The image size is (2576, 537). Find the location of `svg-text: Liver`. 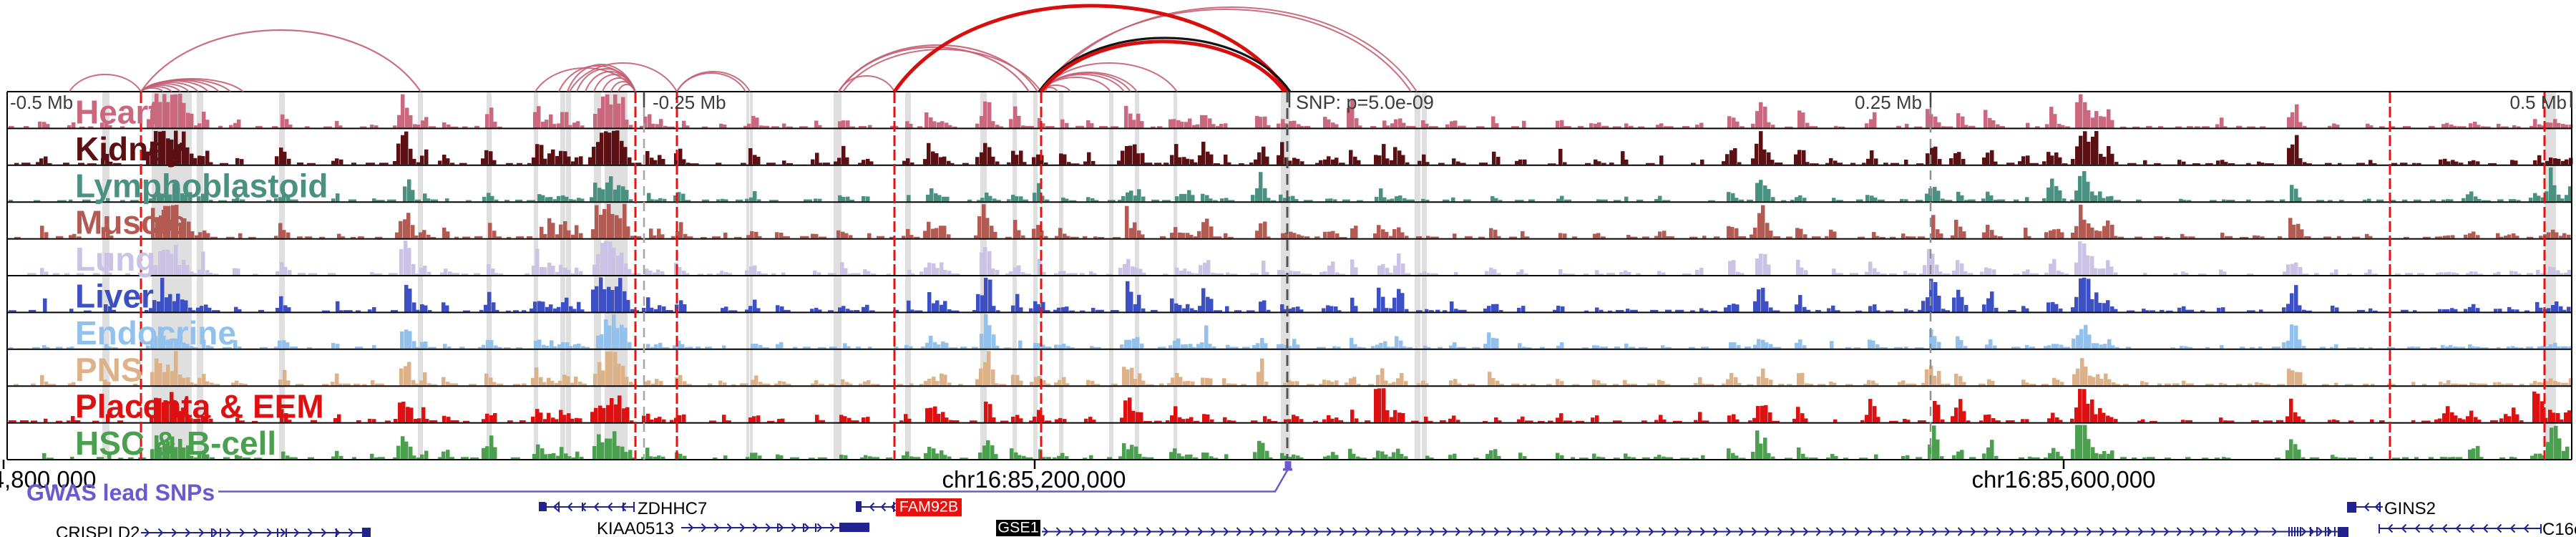

svg-text: Liver is located at coordinates (114, 296).